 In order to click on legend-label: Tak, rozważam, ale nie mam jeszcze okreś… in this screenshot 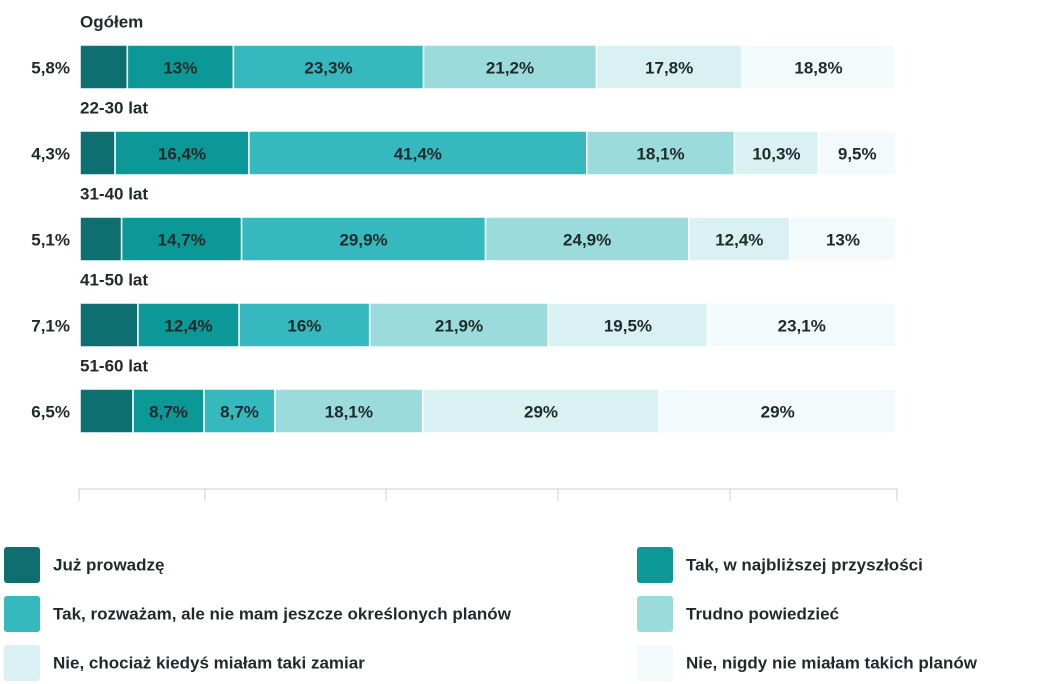, I will do `click(282, 613)`.